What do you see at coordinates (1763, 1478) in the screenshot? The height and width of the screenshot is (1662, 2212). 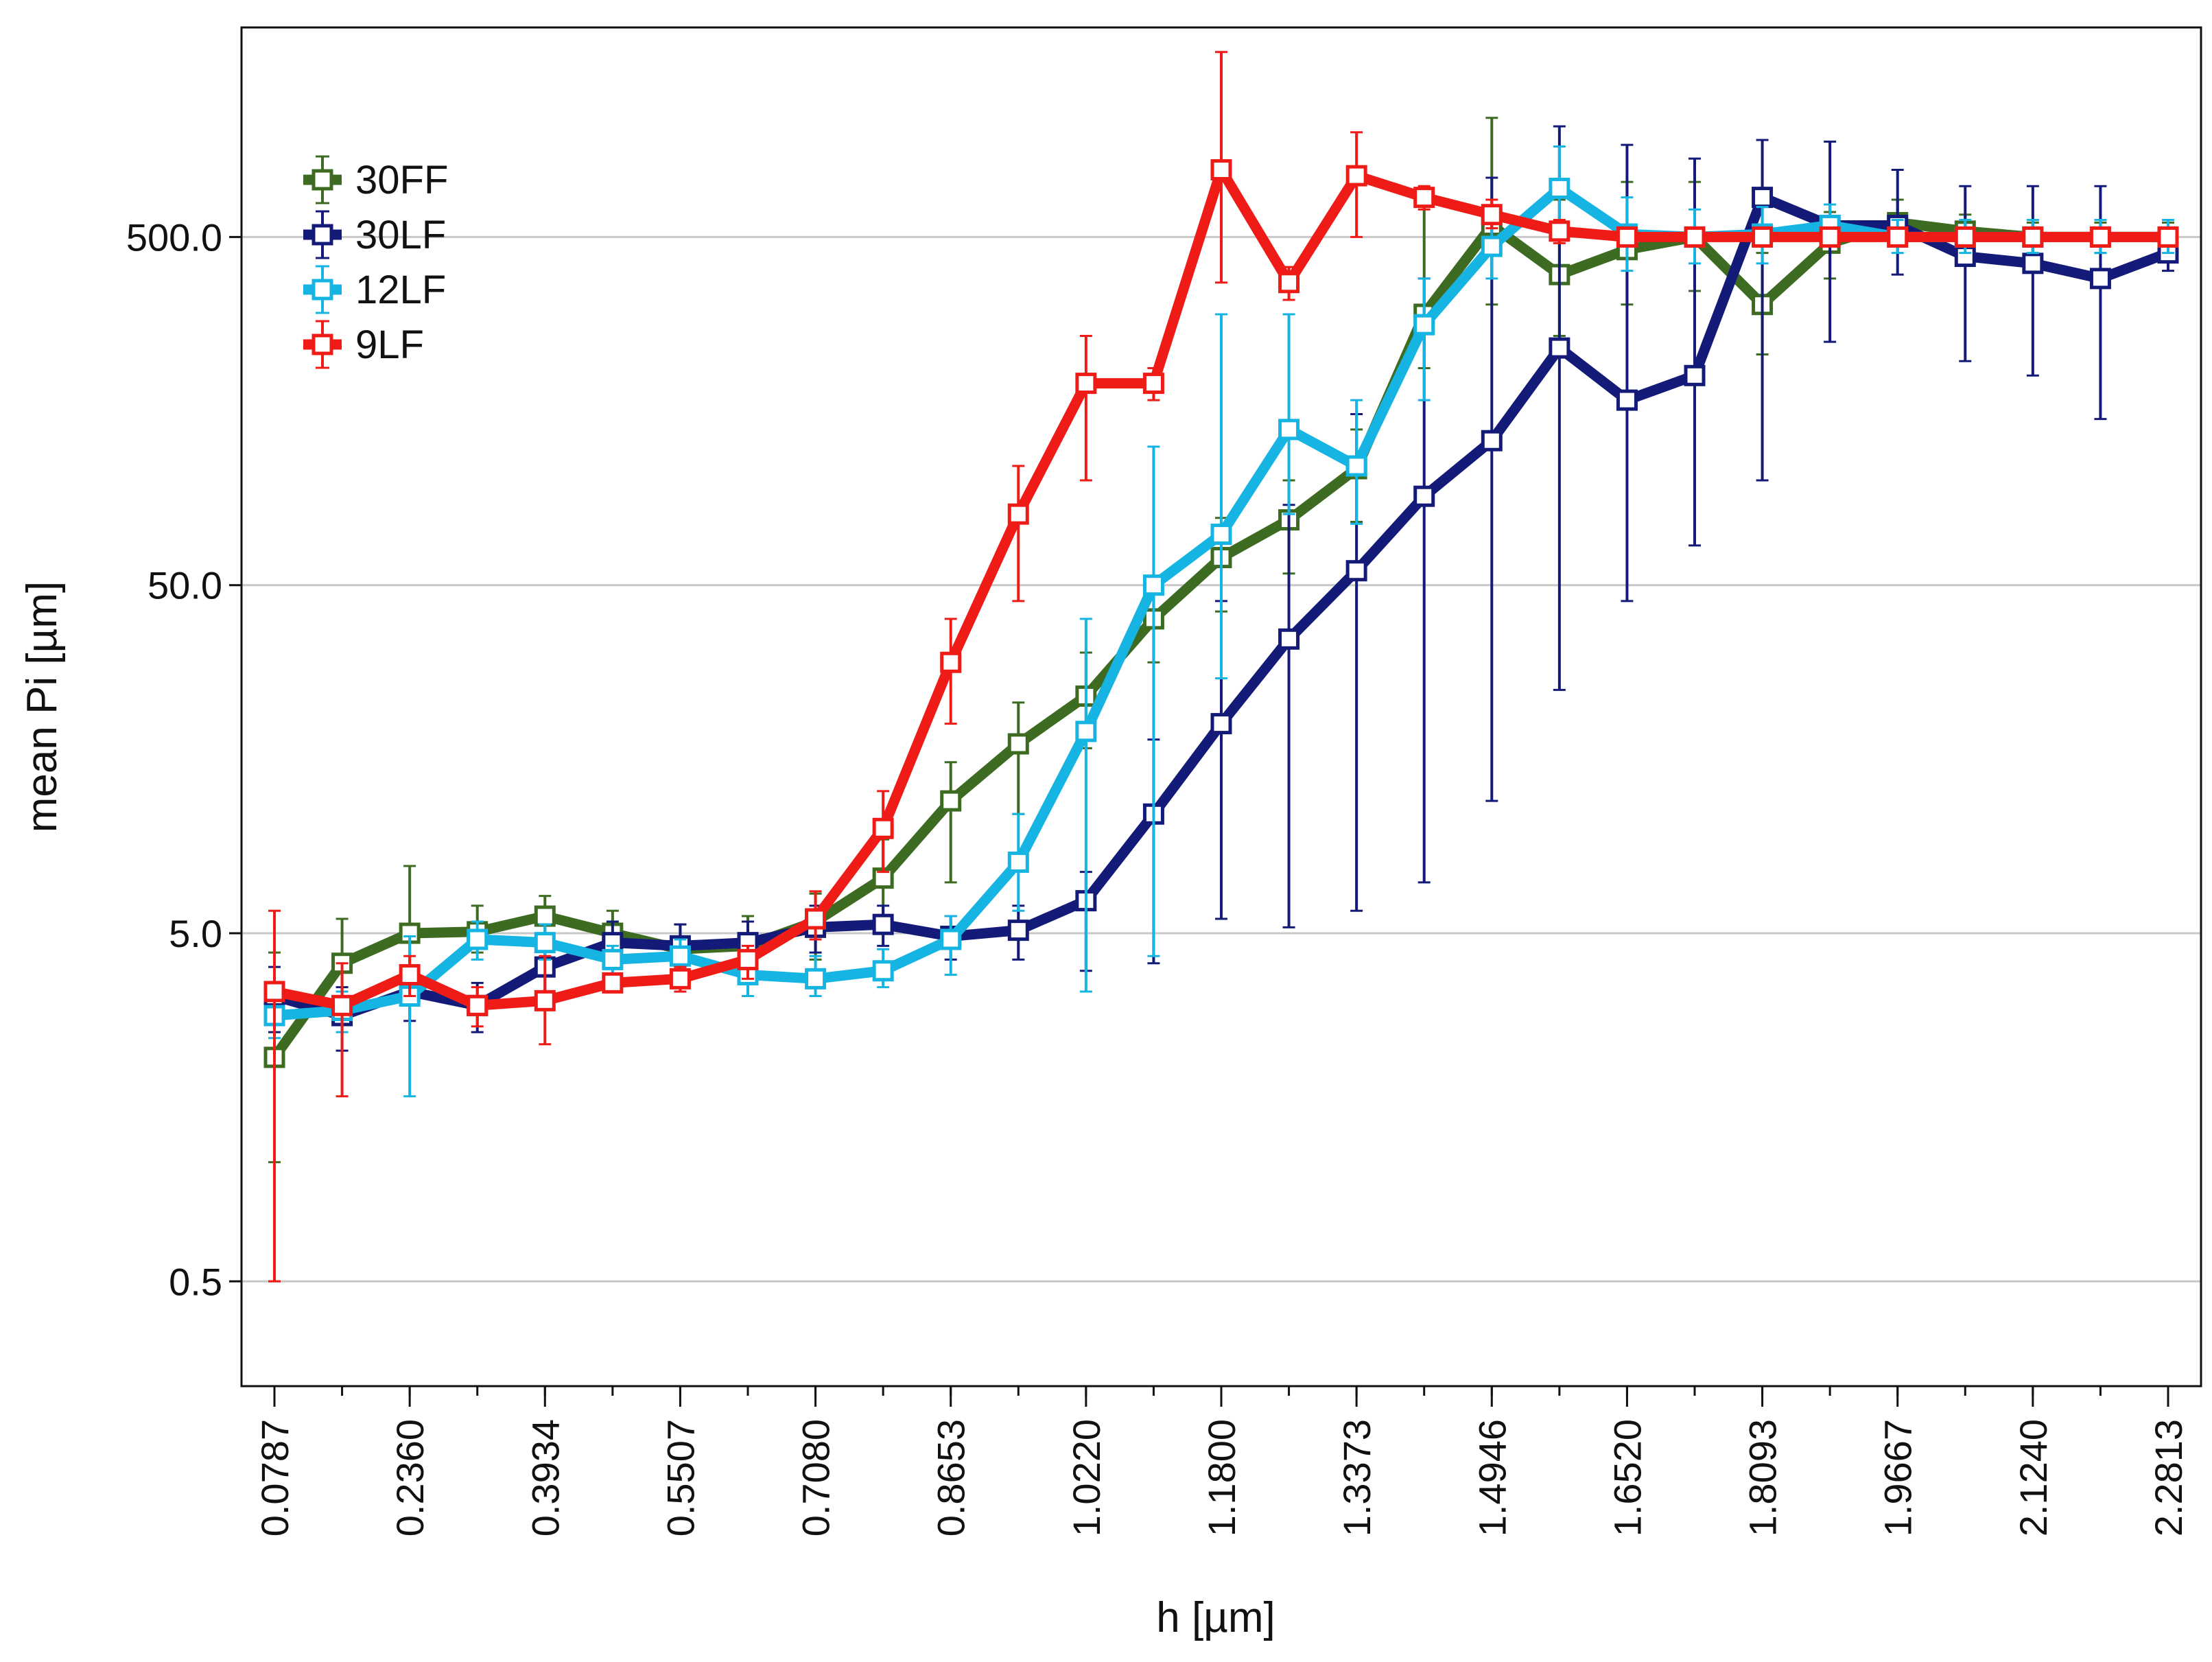 I see `x-tick-label: 1.8093` at bounding box center [1763, 1478].